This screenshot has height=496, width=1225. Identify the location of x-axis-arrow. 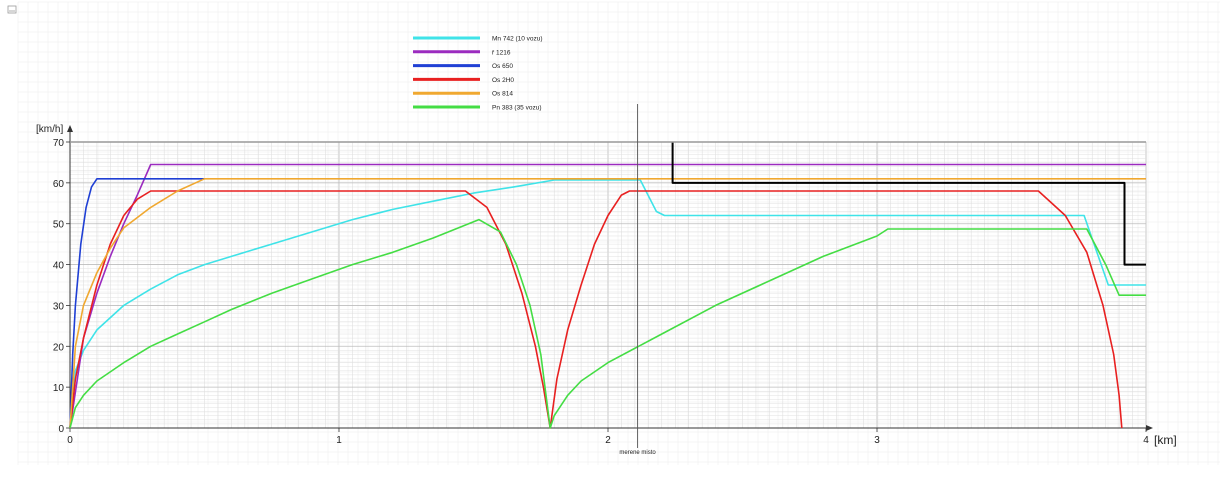
(1149, 428).